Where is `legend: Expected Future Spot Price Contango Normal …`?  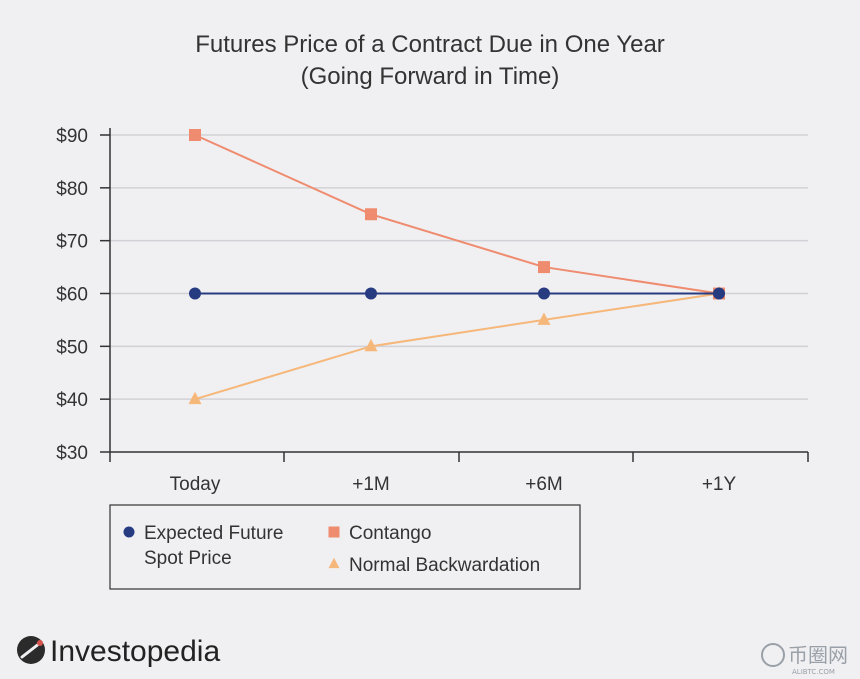
legend: Expected Future Spot Price Contango Normal … is located at coordinates (345, 547).